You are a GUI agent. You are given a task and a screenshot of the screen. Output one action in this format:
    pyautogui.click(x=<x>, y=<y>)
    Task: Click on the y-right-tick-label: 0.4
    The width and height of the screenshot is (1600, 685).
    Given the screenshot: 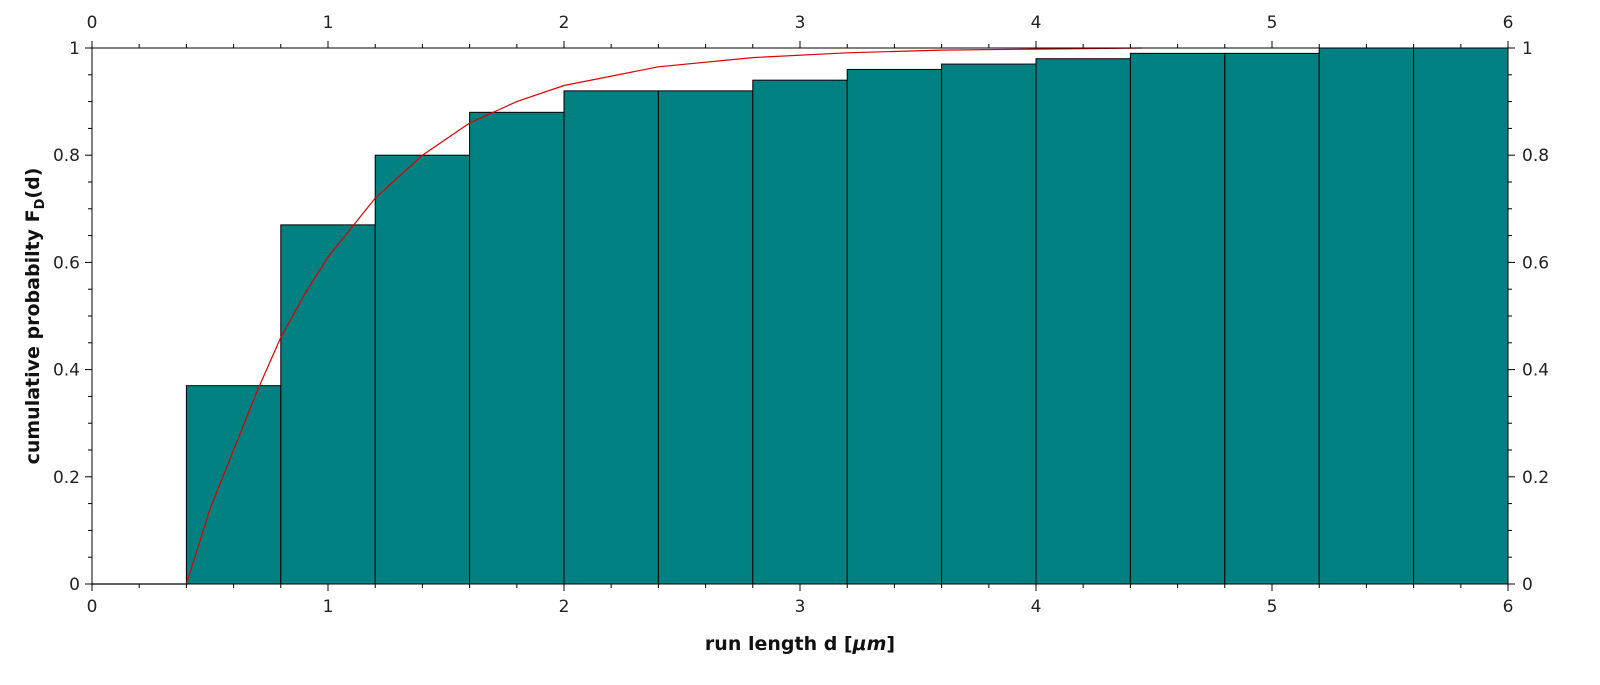 What is the action you would take?
    pyautogui.click(x=1535, y=371)
    